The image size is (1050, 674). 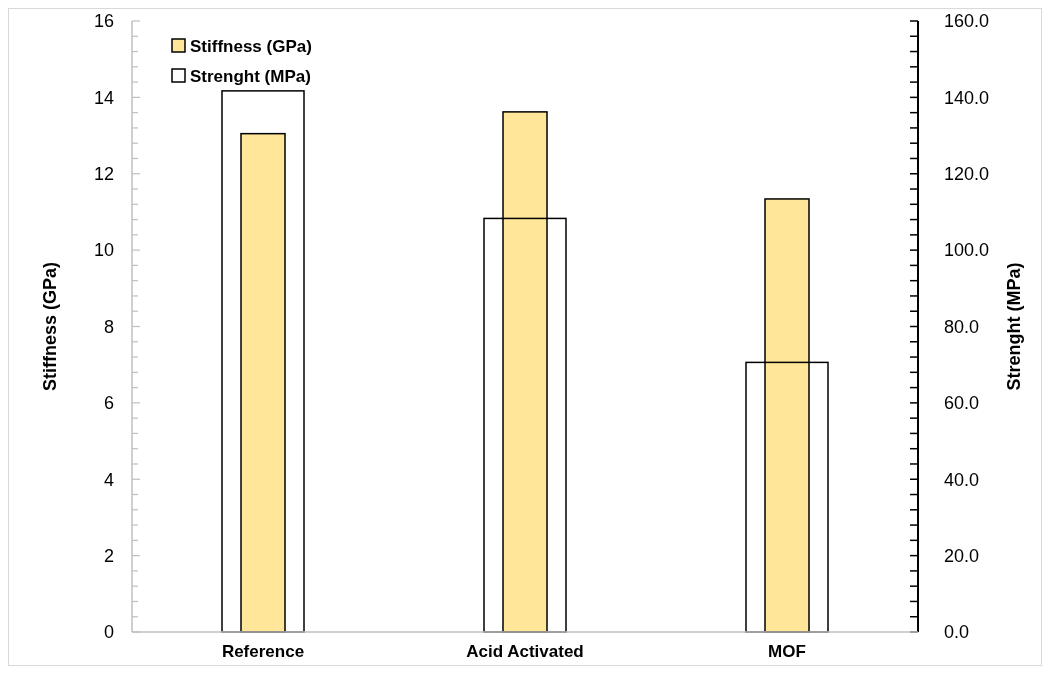 I want to click on x-tick-label: Acid Activated, so click(x=525, y=651).